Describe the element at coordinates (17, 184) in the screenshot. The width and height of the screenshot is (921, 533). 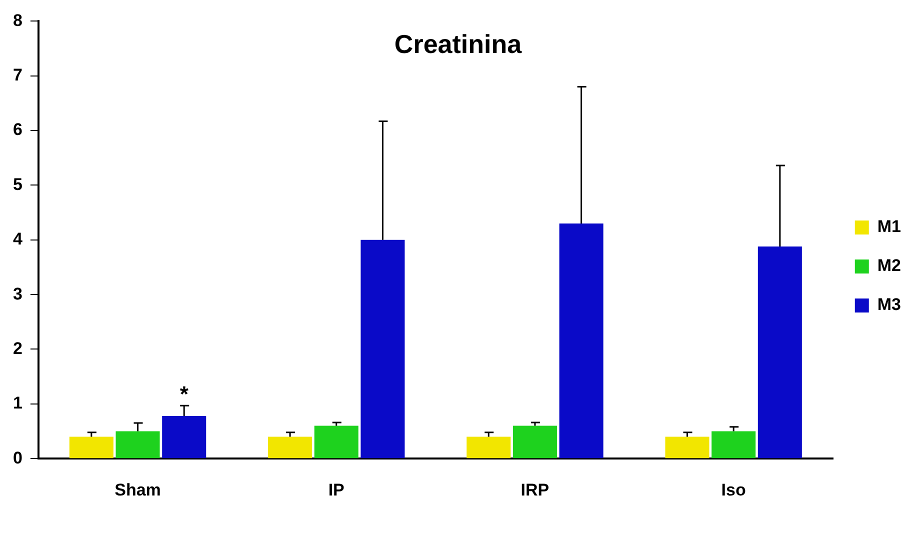
I see `y-tick-label: 5` at that location.